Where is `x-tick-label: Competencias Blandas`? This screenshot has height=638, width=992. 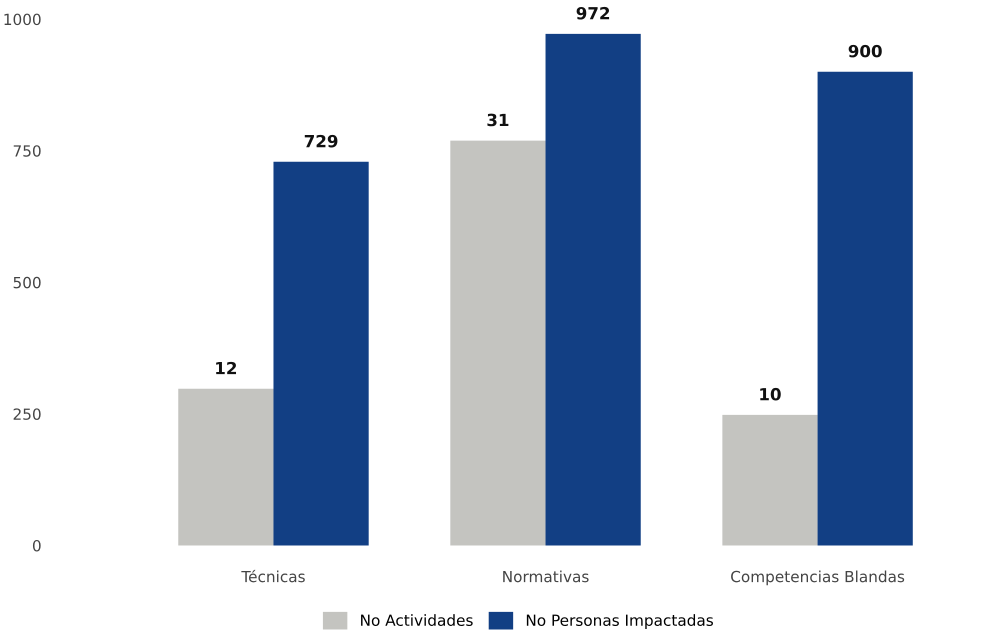
x-tick-label: Competencias Blandas is located at coordinates (817, 578).